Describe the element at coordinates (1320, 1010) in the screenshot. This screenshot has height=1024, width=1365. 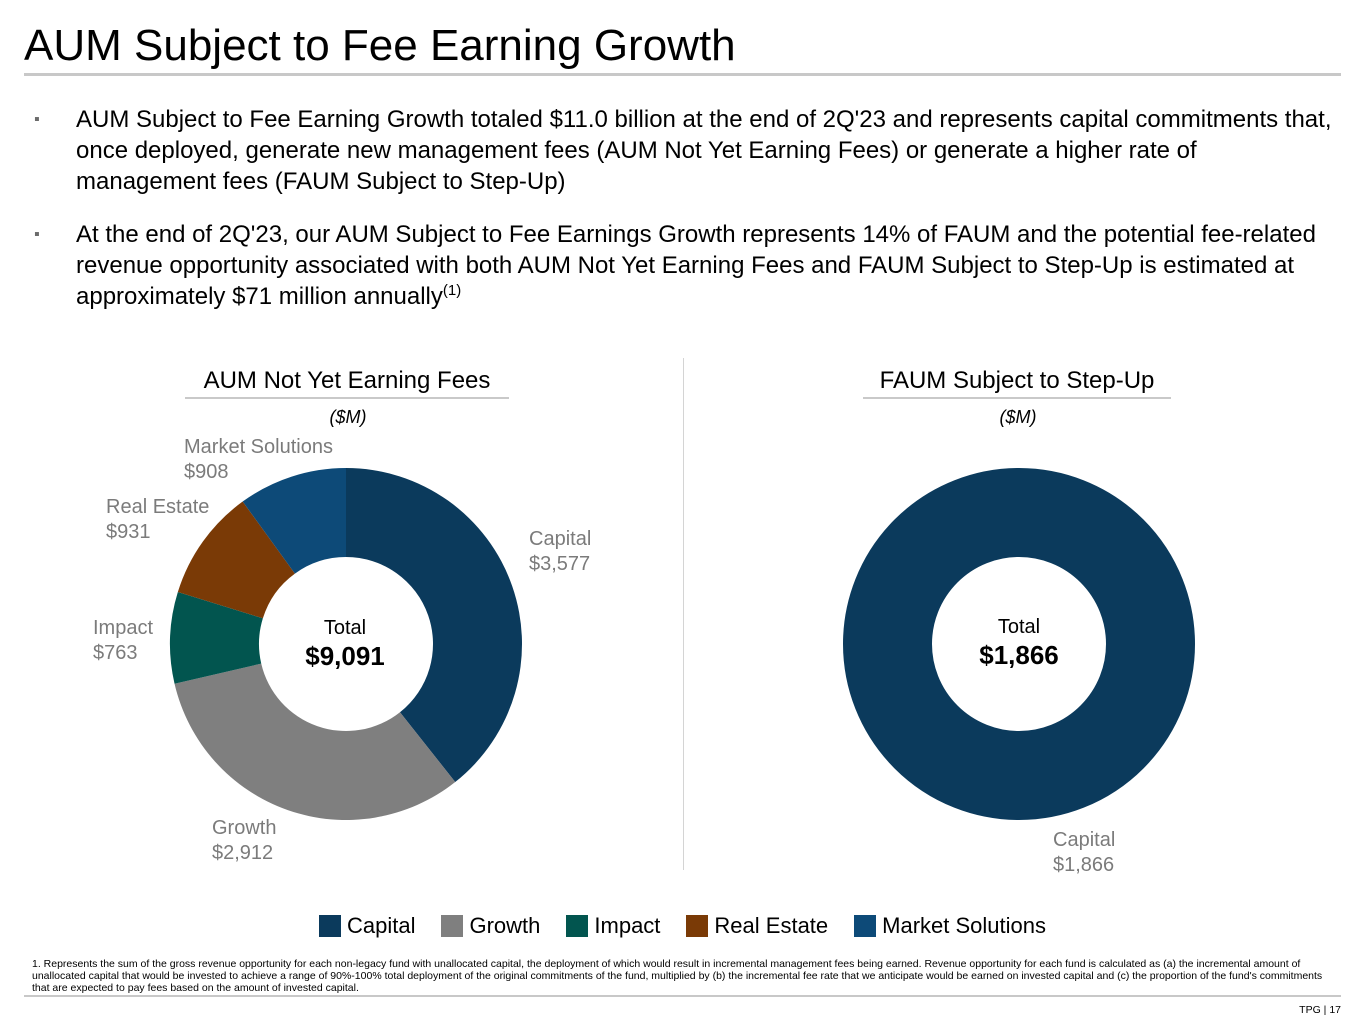
I see `page-number: TPG | 17` at that location.